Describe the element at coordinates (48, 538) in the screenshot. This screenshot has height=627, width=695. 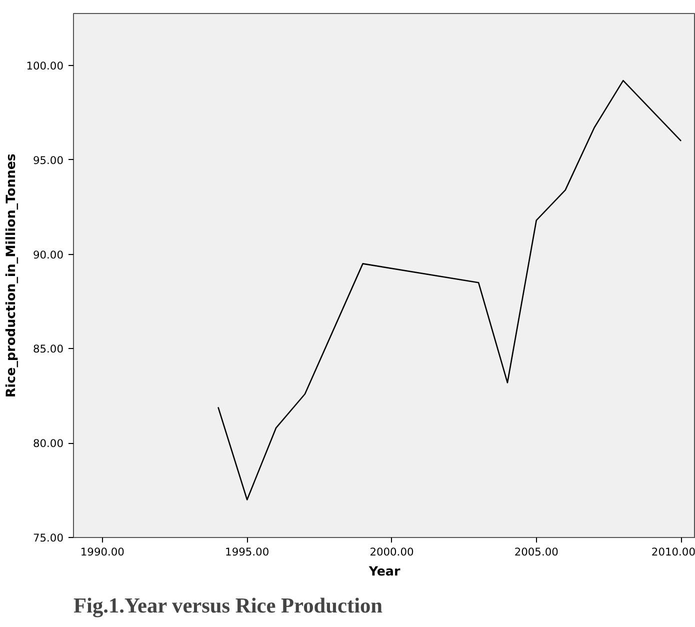
I see `y-tick-label: 75.00` at that location.